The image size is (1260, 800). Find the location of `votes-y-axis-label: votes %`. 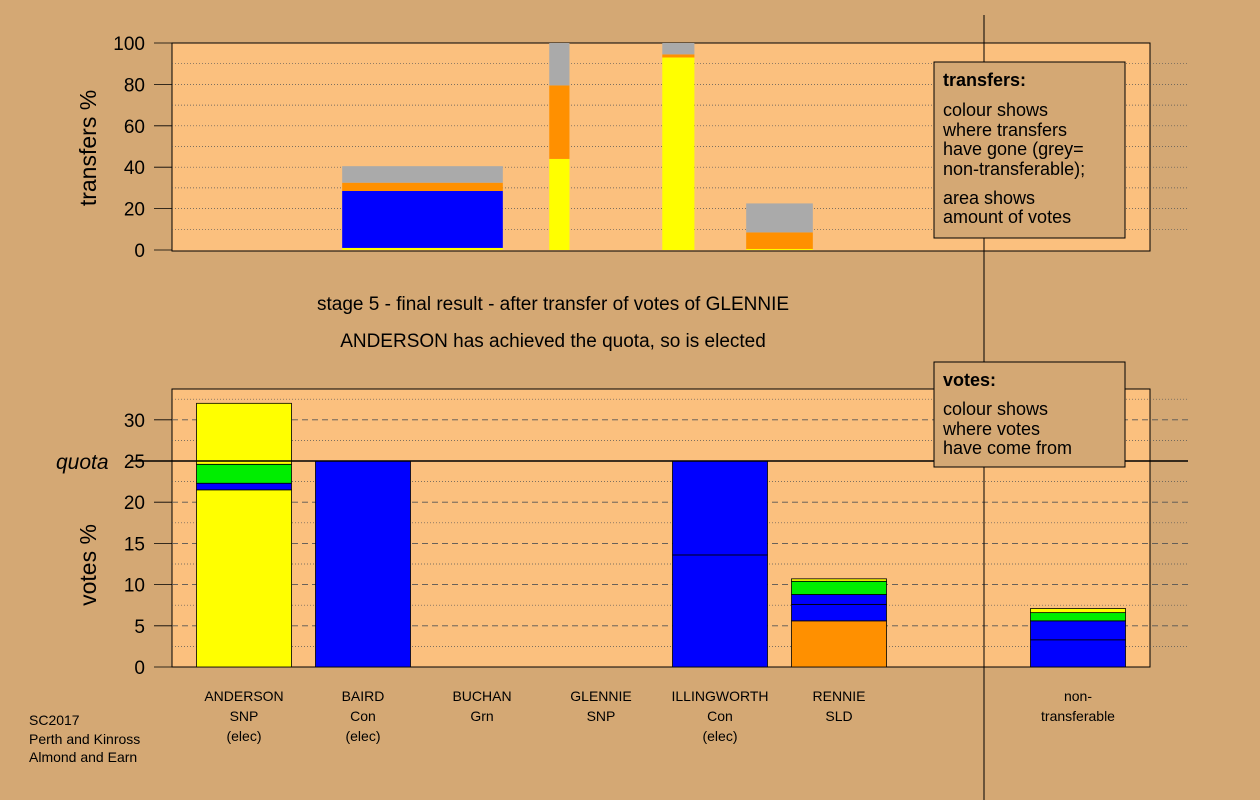

votes-y-axis-label: votes % is located at coordinates (88, 565).